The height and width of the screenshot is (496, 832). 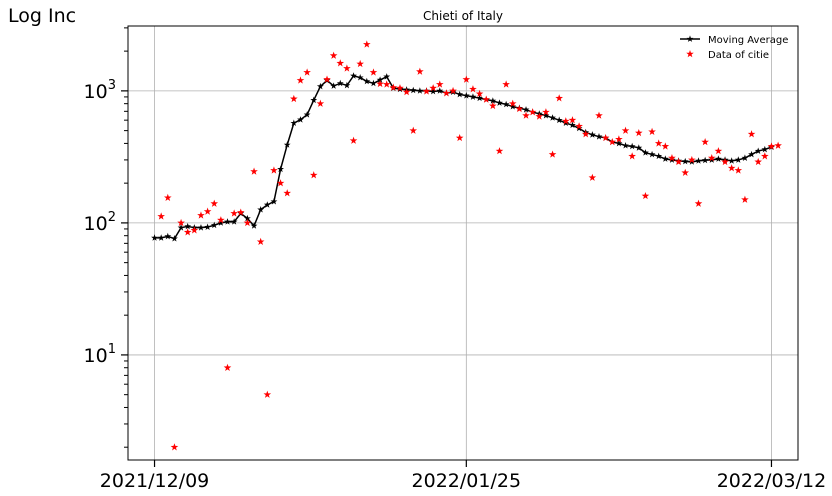 I want to click on y-axis-label: Log Inc, so click(x=42, y=16).